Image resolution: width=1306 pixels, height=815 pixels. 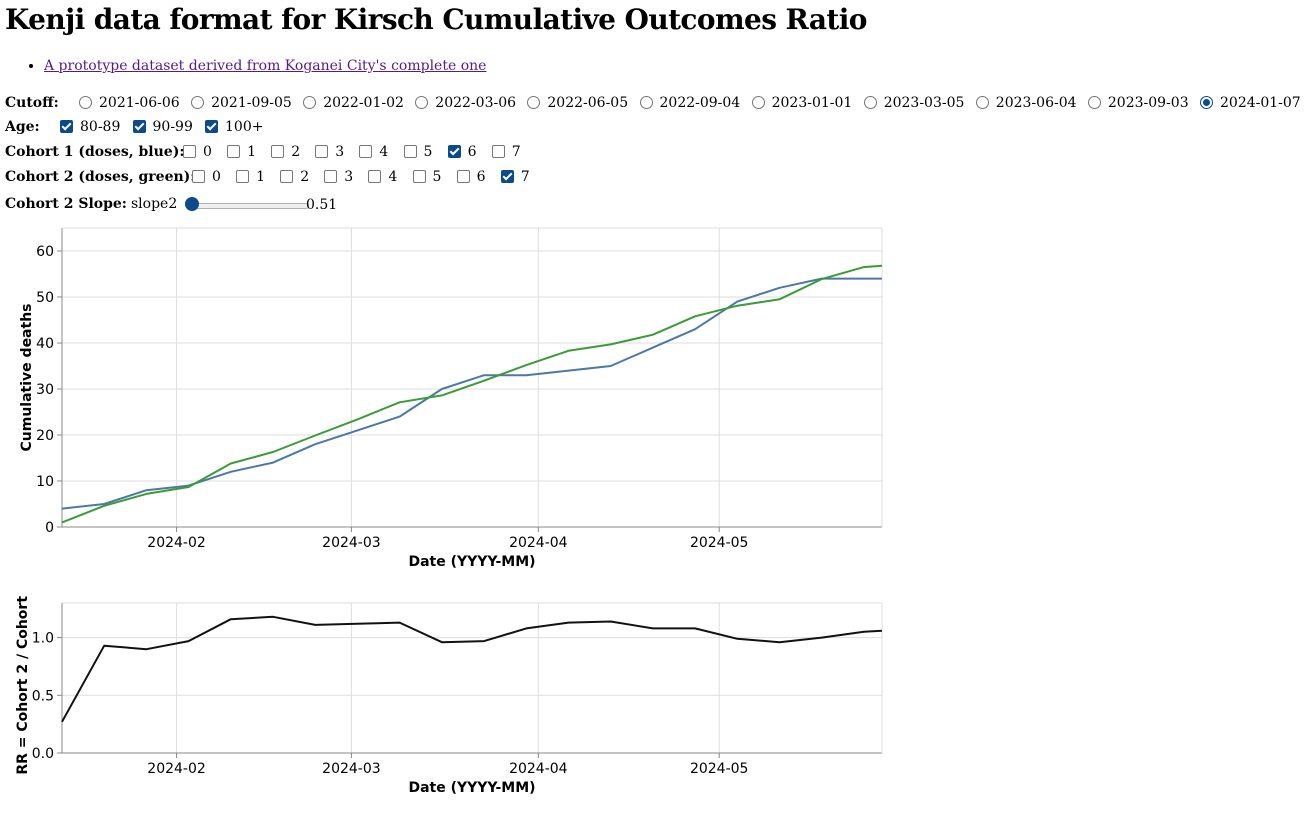 What do you see at coordinates (340, 152) in the screenshot?
I see `cohort1-option-label: 3` at bounding box center [340, 152].